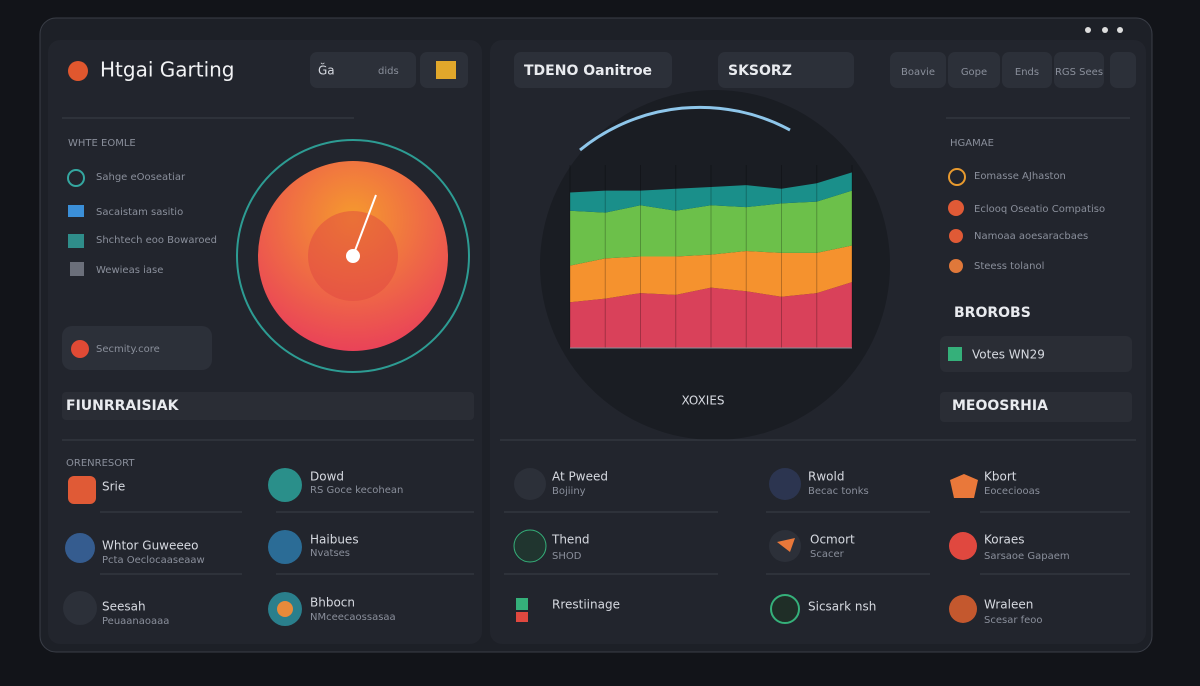 Image resolution: width=1200 pixels, height=686 pixels. What do you see at coordinates (1008, 605) in the screenshot?
I see `tile-title: Wraleen` at bounding box center [1008, 605].